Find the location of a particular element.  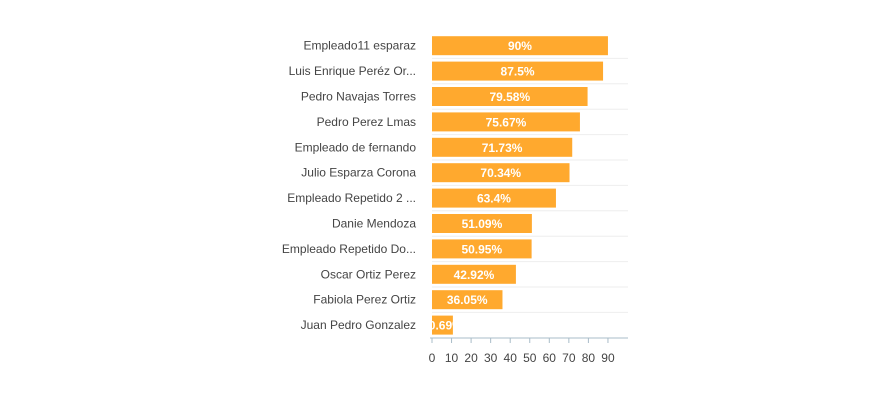

data-label: 50.95% is located at coordinates (481, 249).